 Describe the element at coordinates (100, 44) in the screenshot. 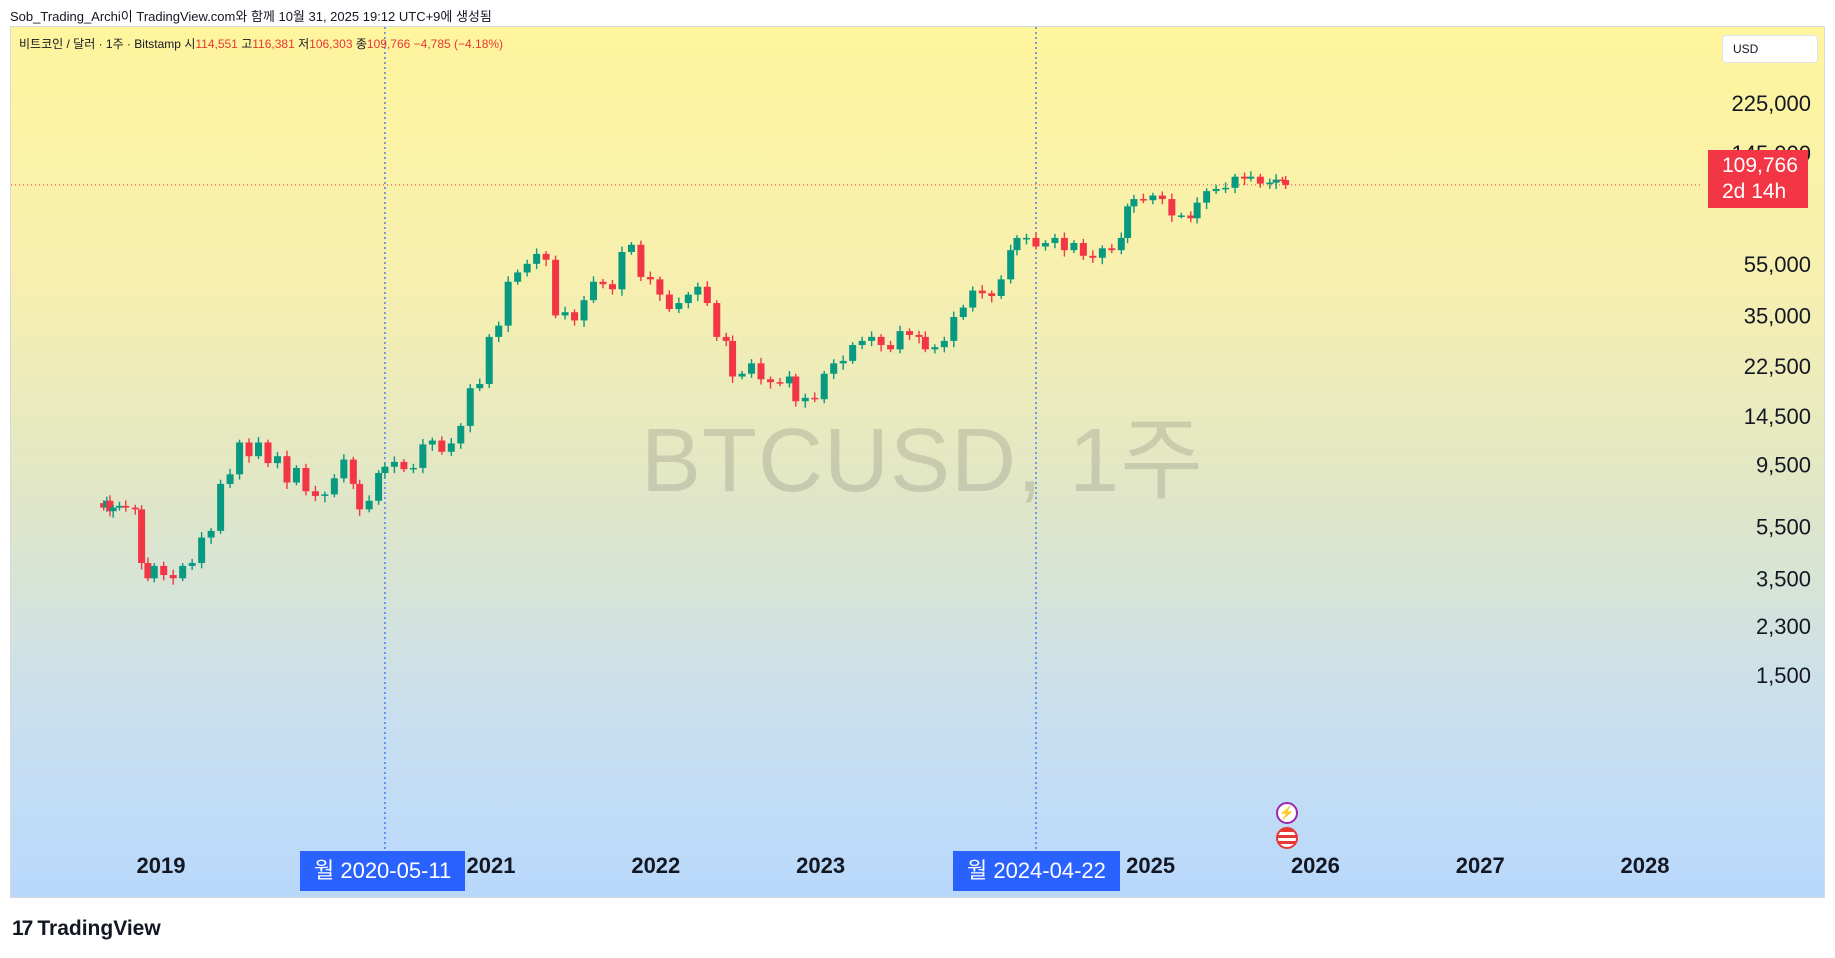

I see `symbol-name: 비트코인 / 달러 · 1주 · Bitstamp` at that location.